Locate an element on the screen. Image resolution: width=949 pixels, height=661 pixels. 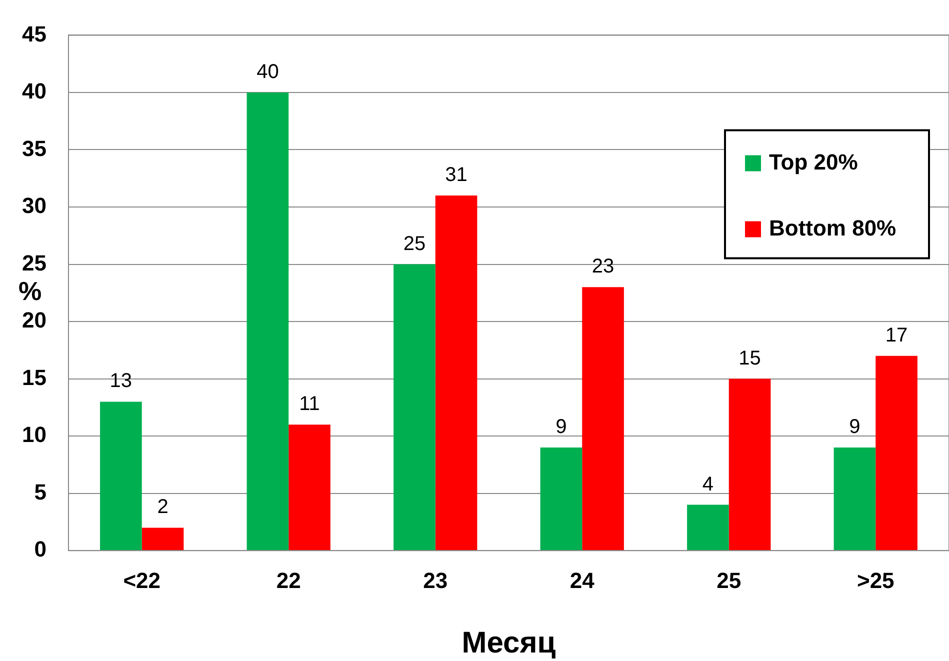
y-tick-label: 40 is located at coordinates (34, 91).